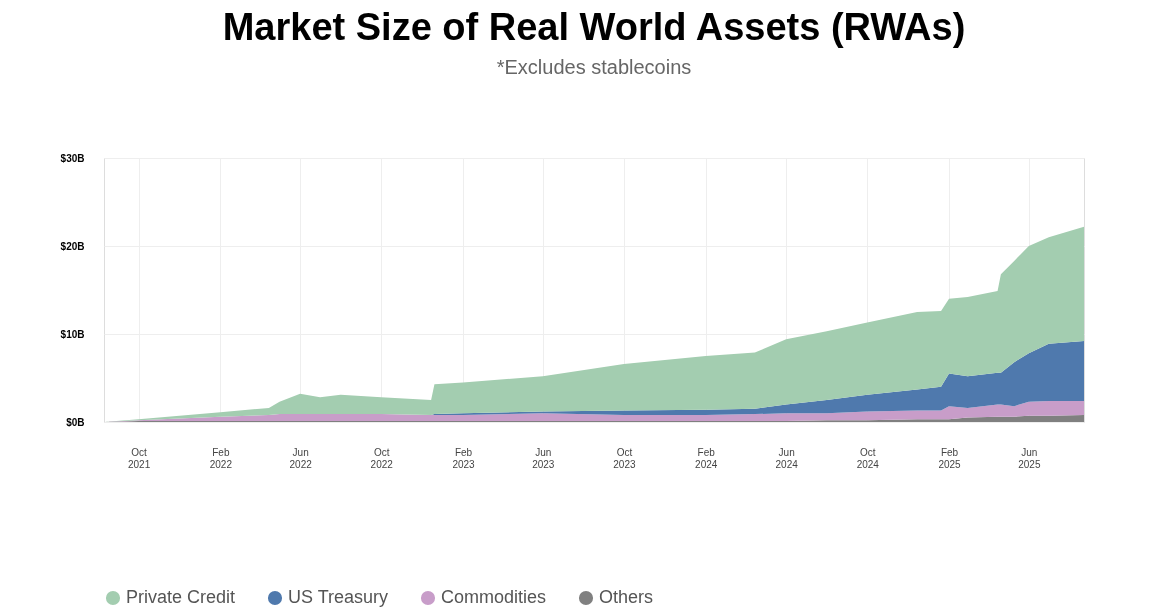 This screenshot has height=613, width=1169. Describe the element at coordinates (221, 458) in the screenshot. I see `x-tick-label: Feb 2022` at that location.